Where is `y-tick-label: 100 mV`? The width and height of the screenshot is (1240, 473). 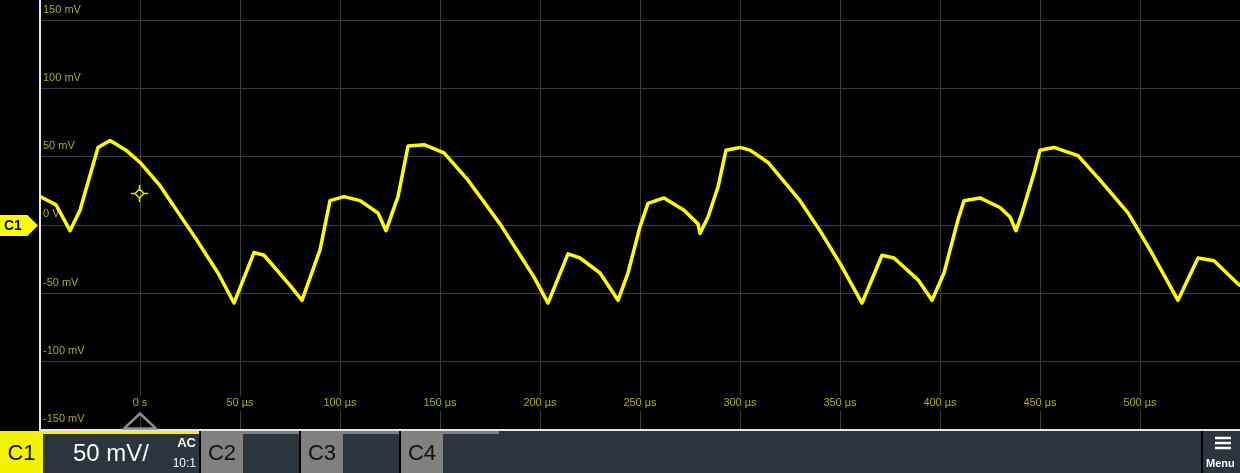
y-tick-label: 100 mV is located at coordinates (62, 76).